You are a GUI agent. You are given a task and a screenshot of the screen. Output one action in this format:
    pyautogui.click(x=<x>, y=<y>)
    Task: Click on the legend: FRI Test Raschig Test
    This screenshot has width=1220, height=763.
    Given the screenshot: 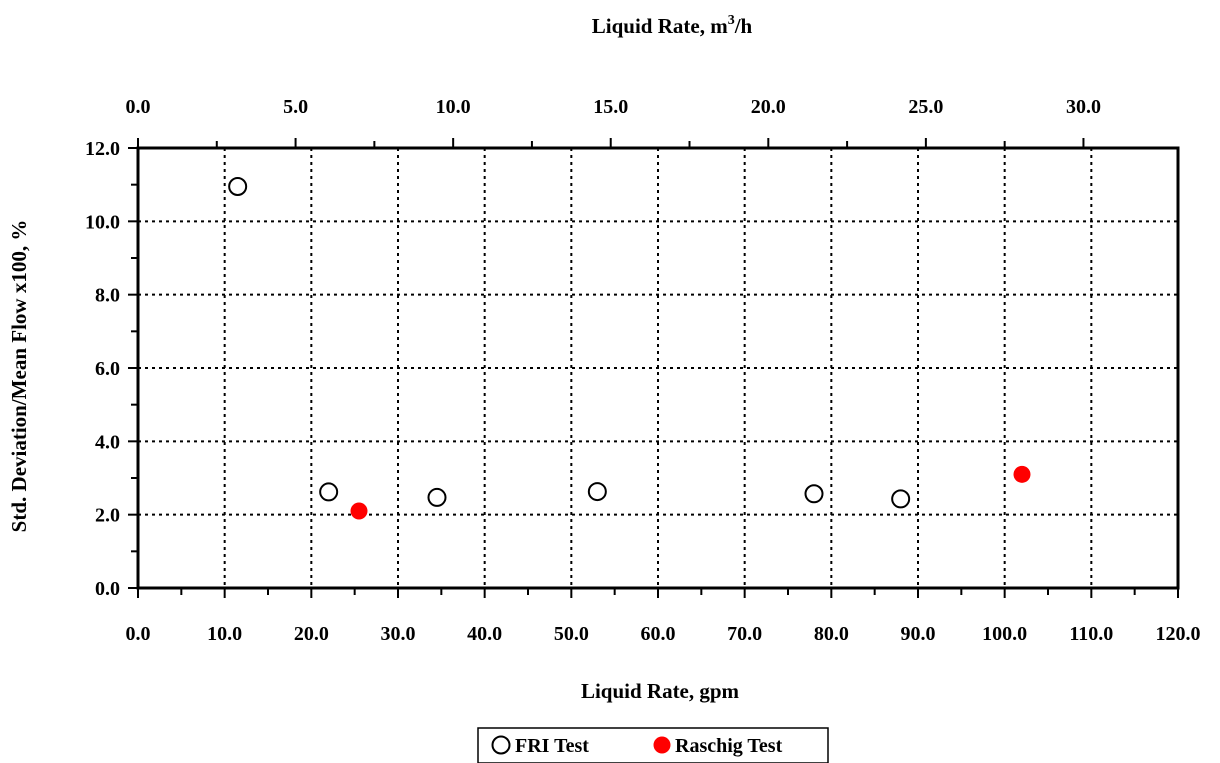 What is the action you would take?
    pyautogui.click(x=653, y=745)
    